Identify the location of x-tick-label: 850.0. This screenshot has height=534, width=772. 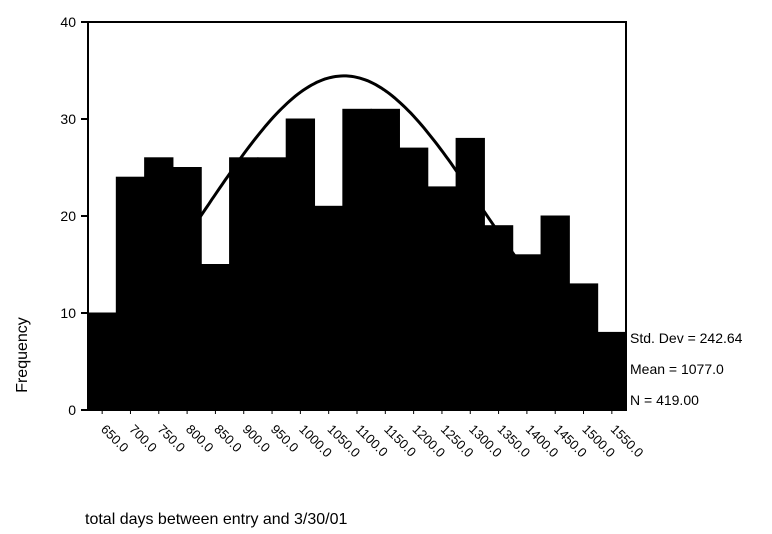
(228, 439).